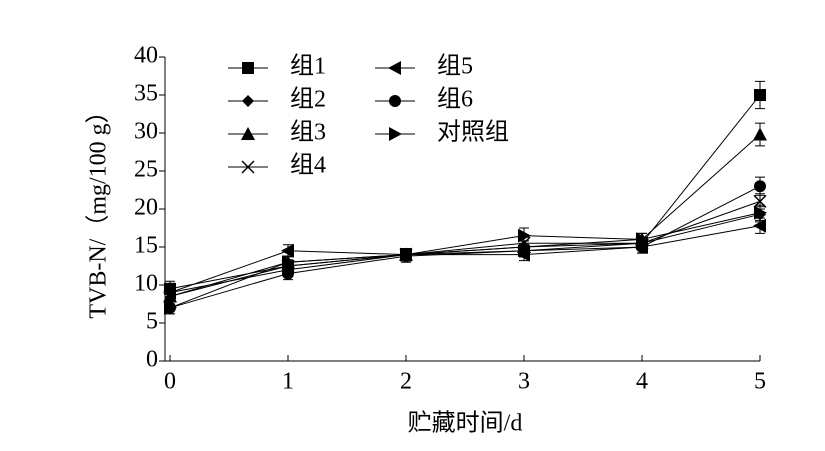 The width and height of the screenshot is (825, 451). What do you see at coordinates (465, 423) in the screenshot?
I see `x-axis-label: 贮藏时间/d` at bounding box center [465, 423].